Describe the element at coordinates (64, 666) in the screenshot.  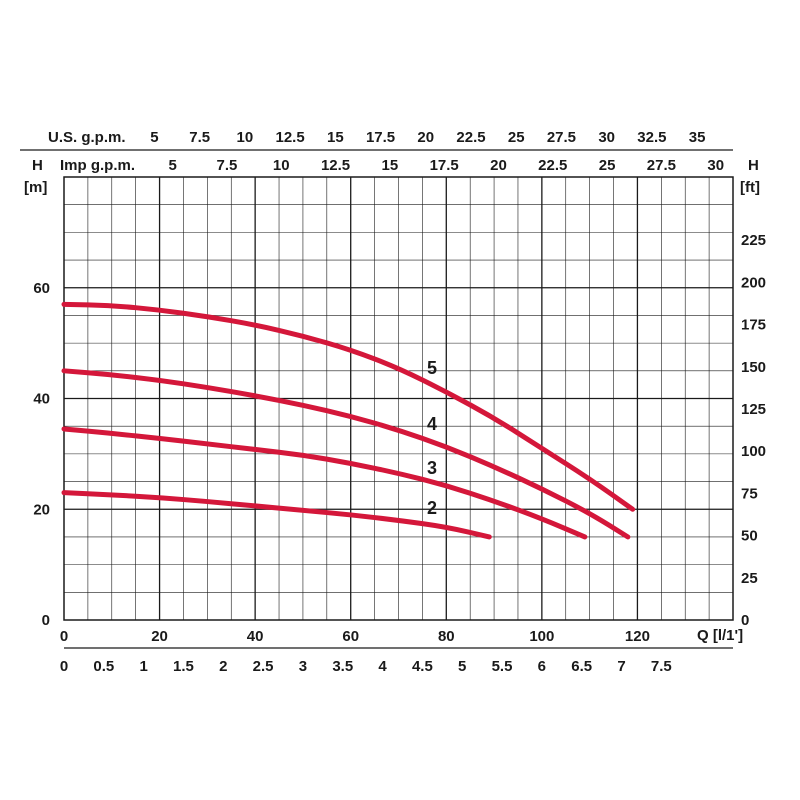
I see `bottom-m3h-tick-label: 0` at that location.